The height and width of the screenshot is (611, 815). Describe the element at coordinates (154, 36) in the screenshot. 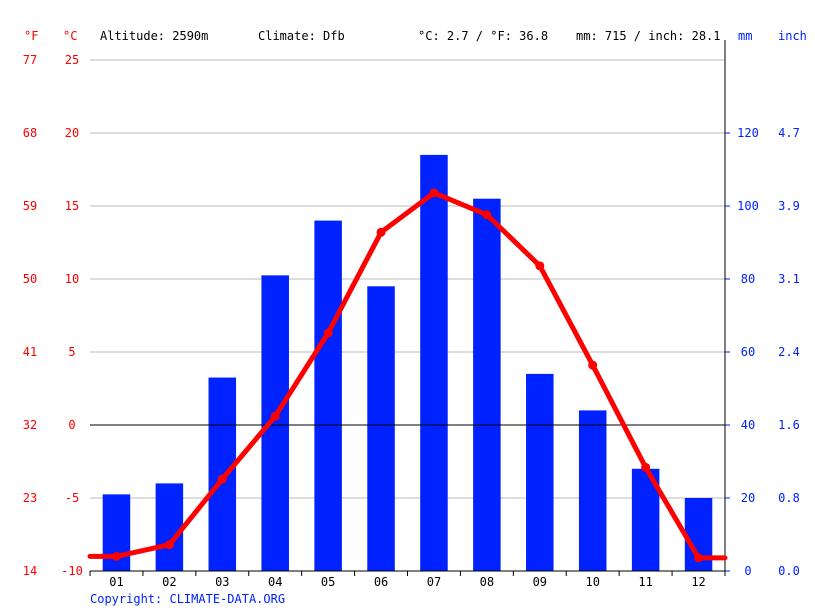

I see `altitude-label: Altitude: 2590m` at that location.